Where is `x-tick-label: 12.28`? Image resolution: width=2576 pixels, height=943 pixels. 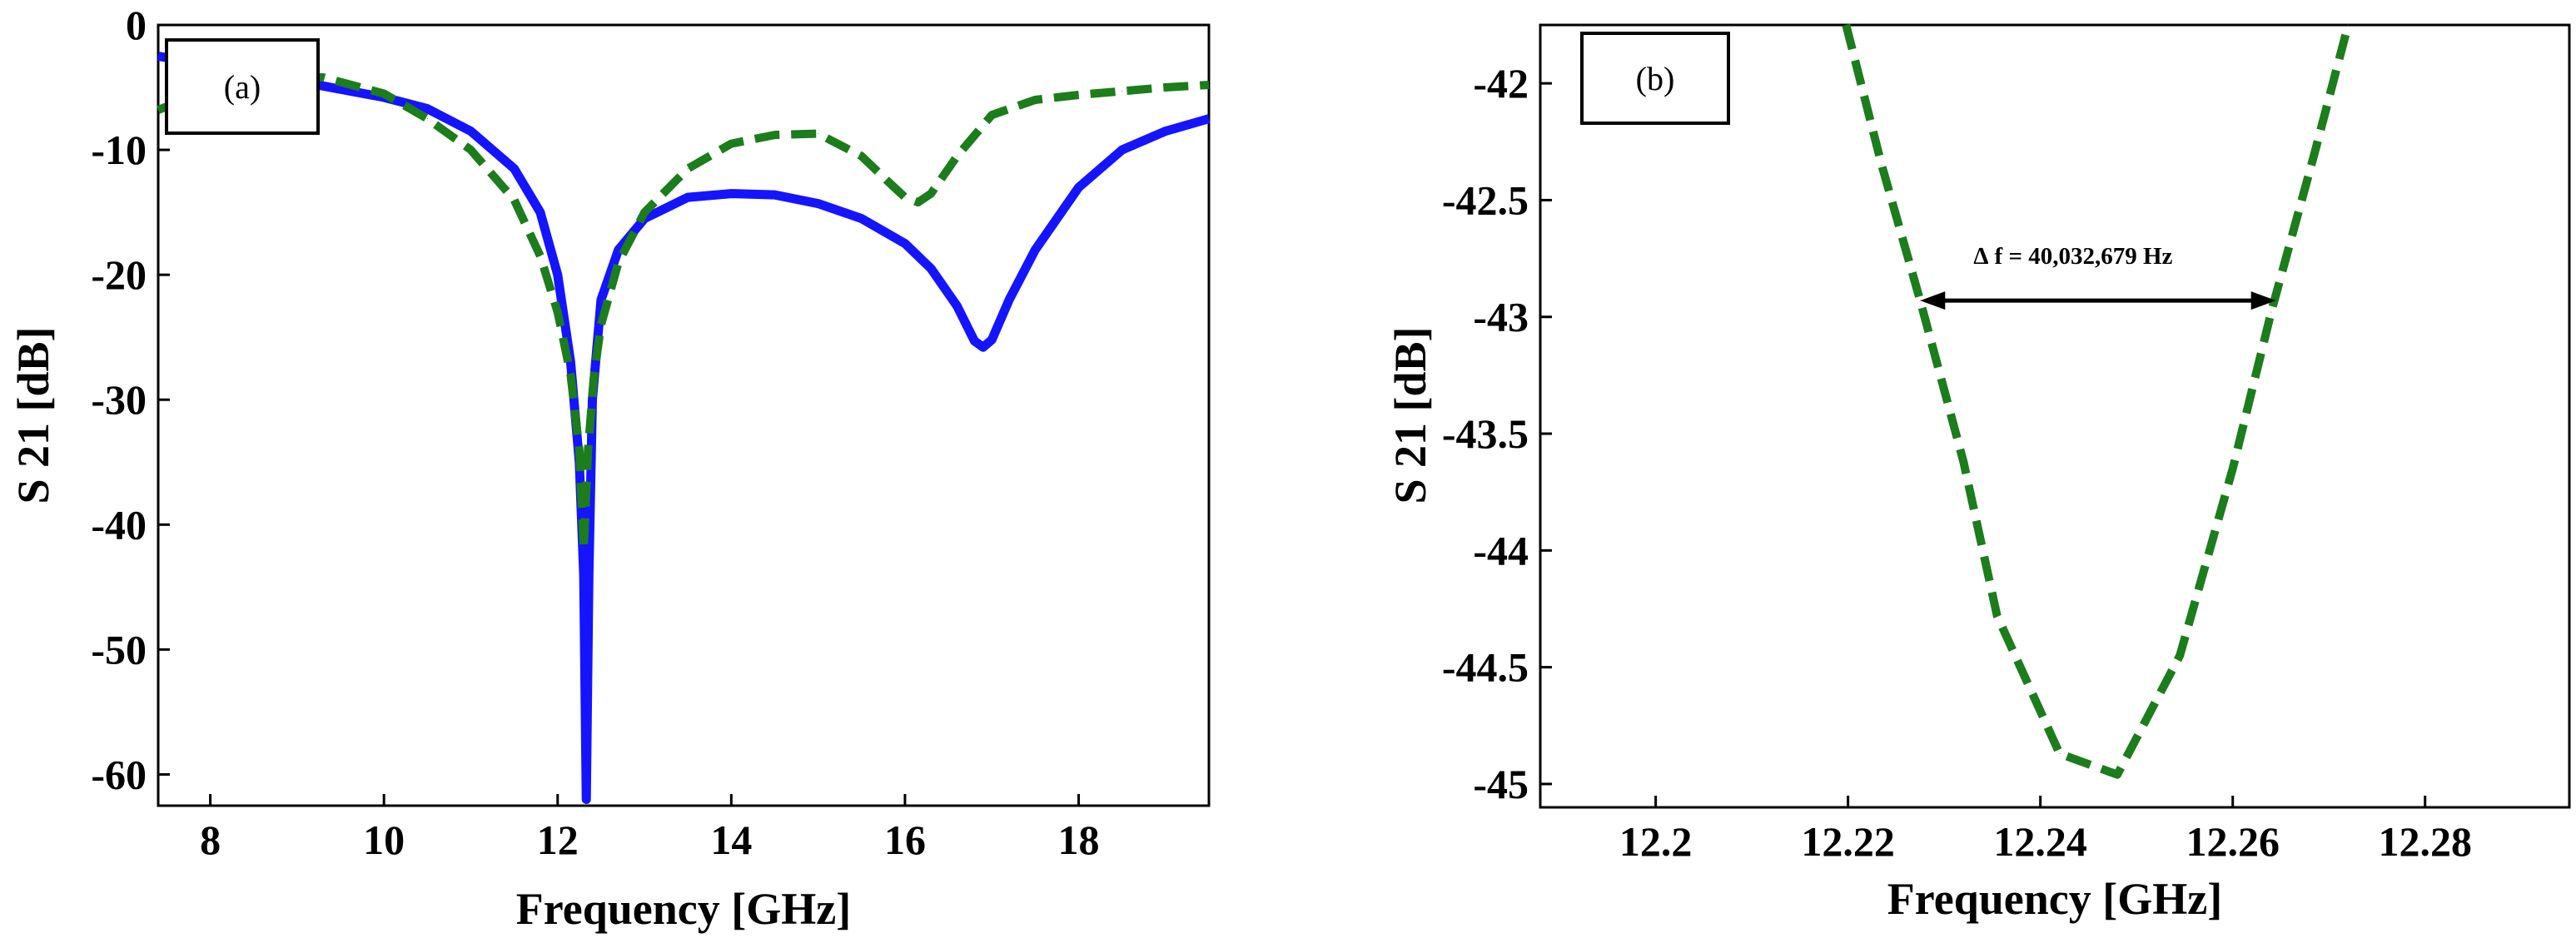 x-tick-label: 12.28 is located at coordinates (2425, 842).